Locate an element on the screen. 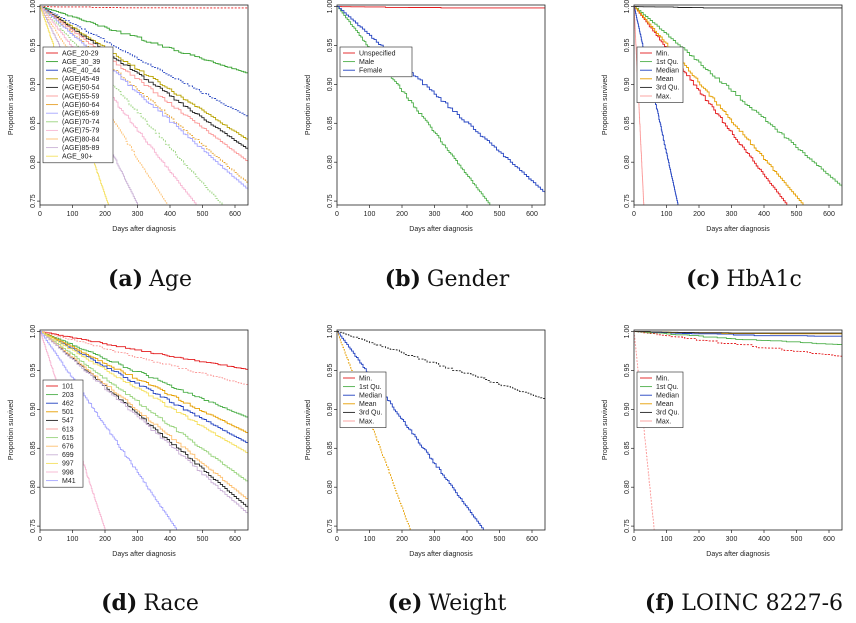  subfigure-caption: (a) Age is located at coordinates (150, 279).